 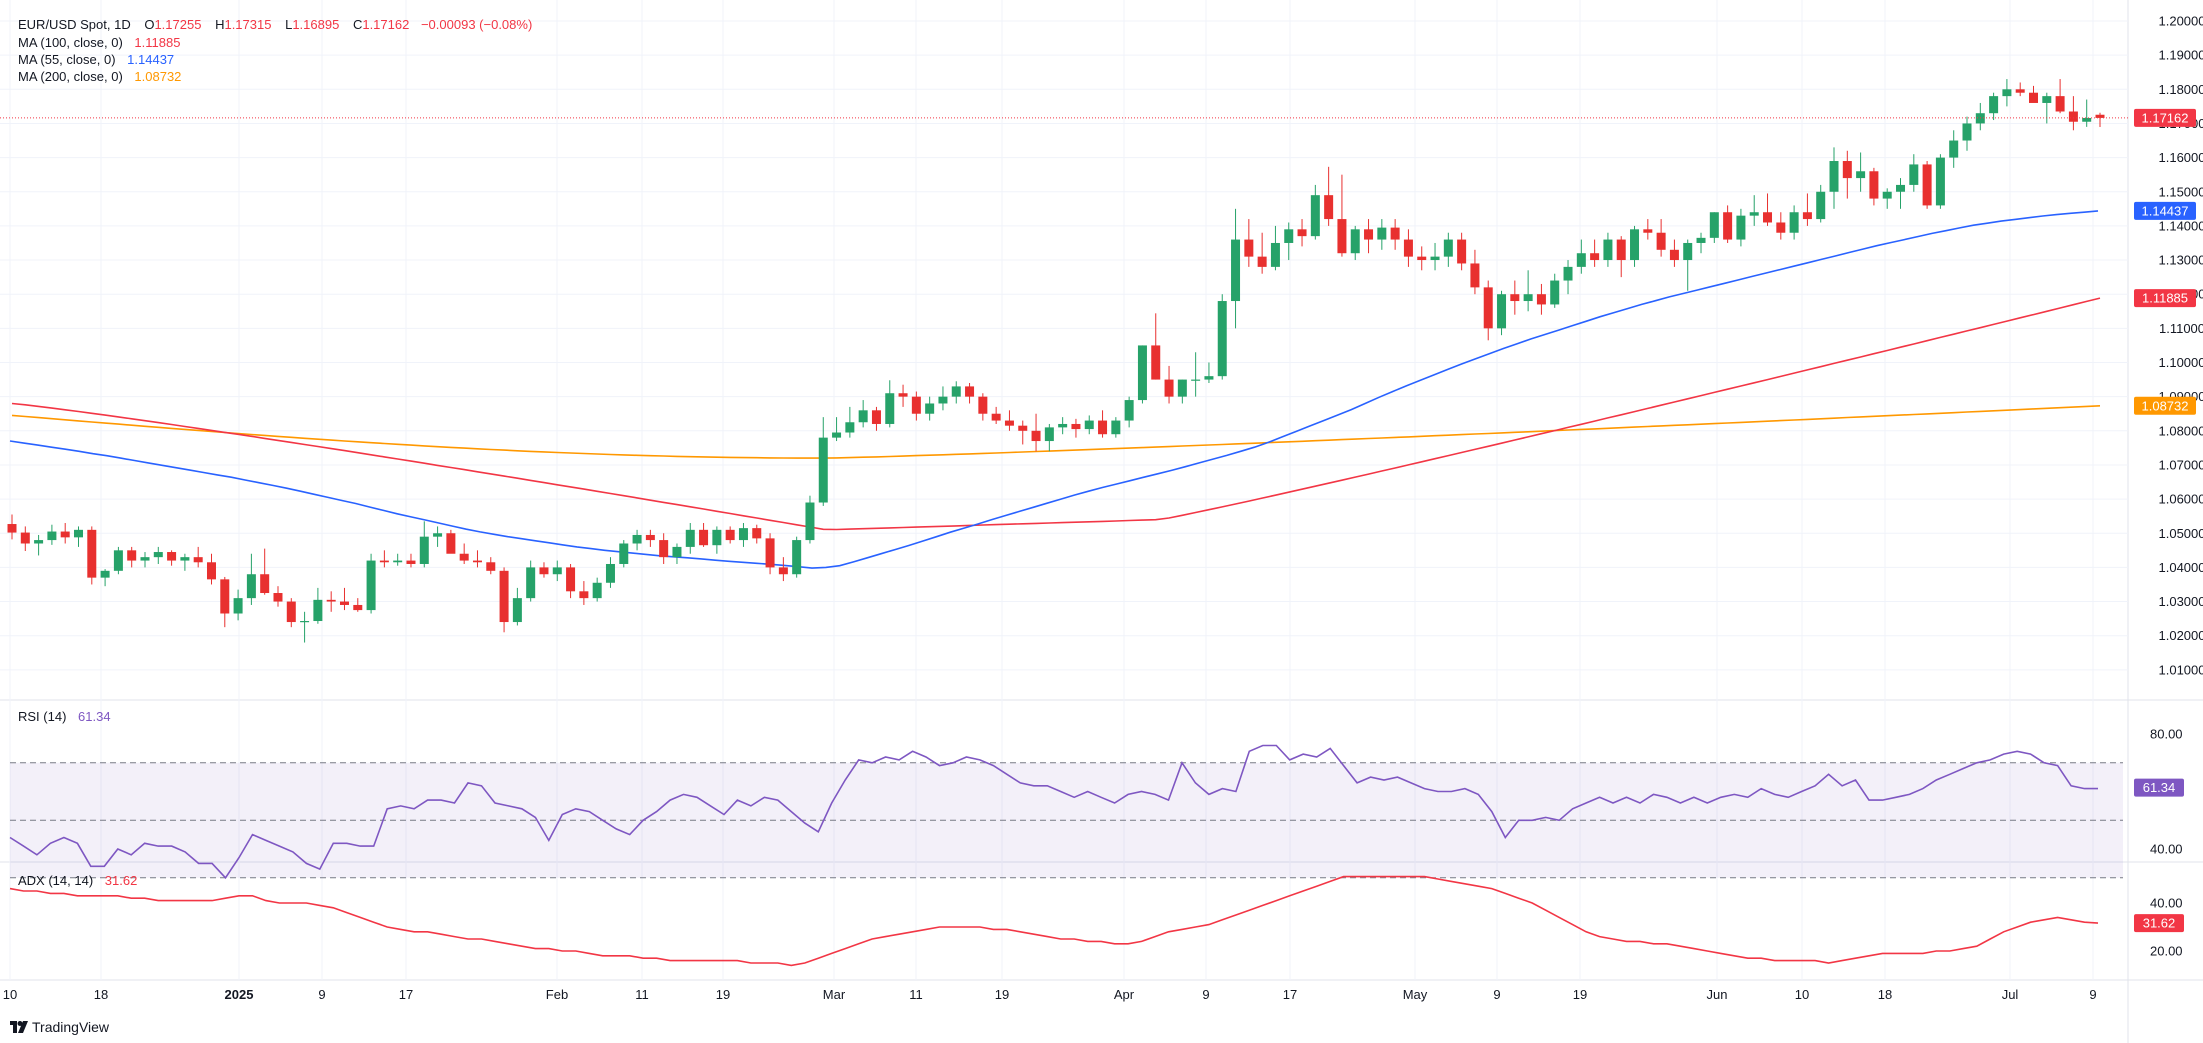 What do you see at coordinates (66, 716) in the screenshot?
I see `rsi-legend: RSI (14) 61.34` at bounding box center [66, 716].